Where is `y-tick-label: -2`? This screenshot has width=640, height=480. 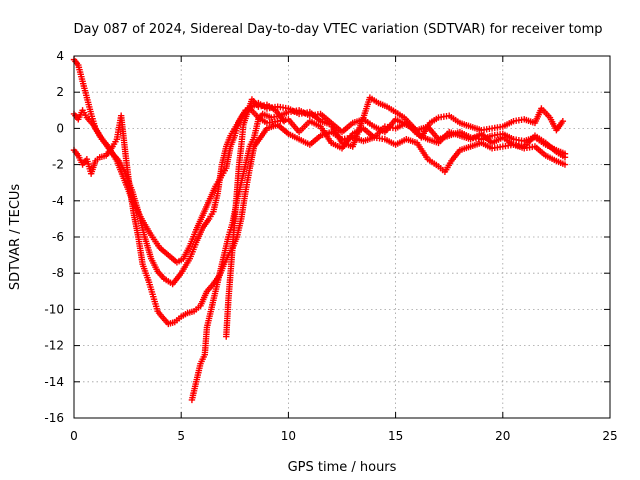
y-tick-label: -2 is located at coordinates (58, 165).